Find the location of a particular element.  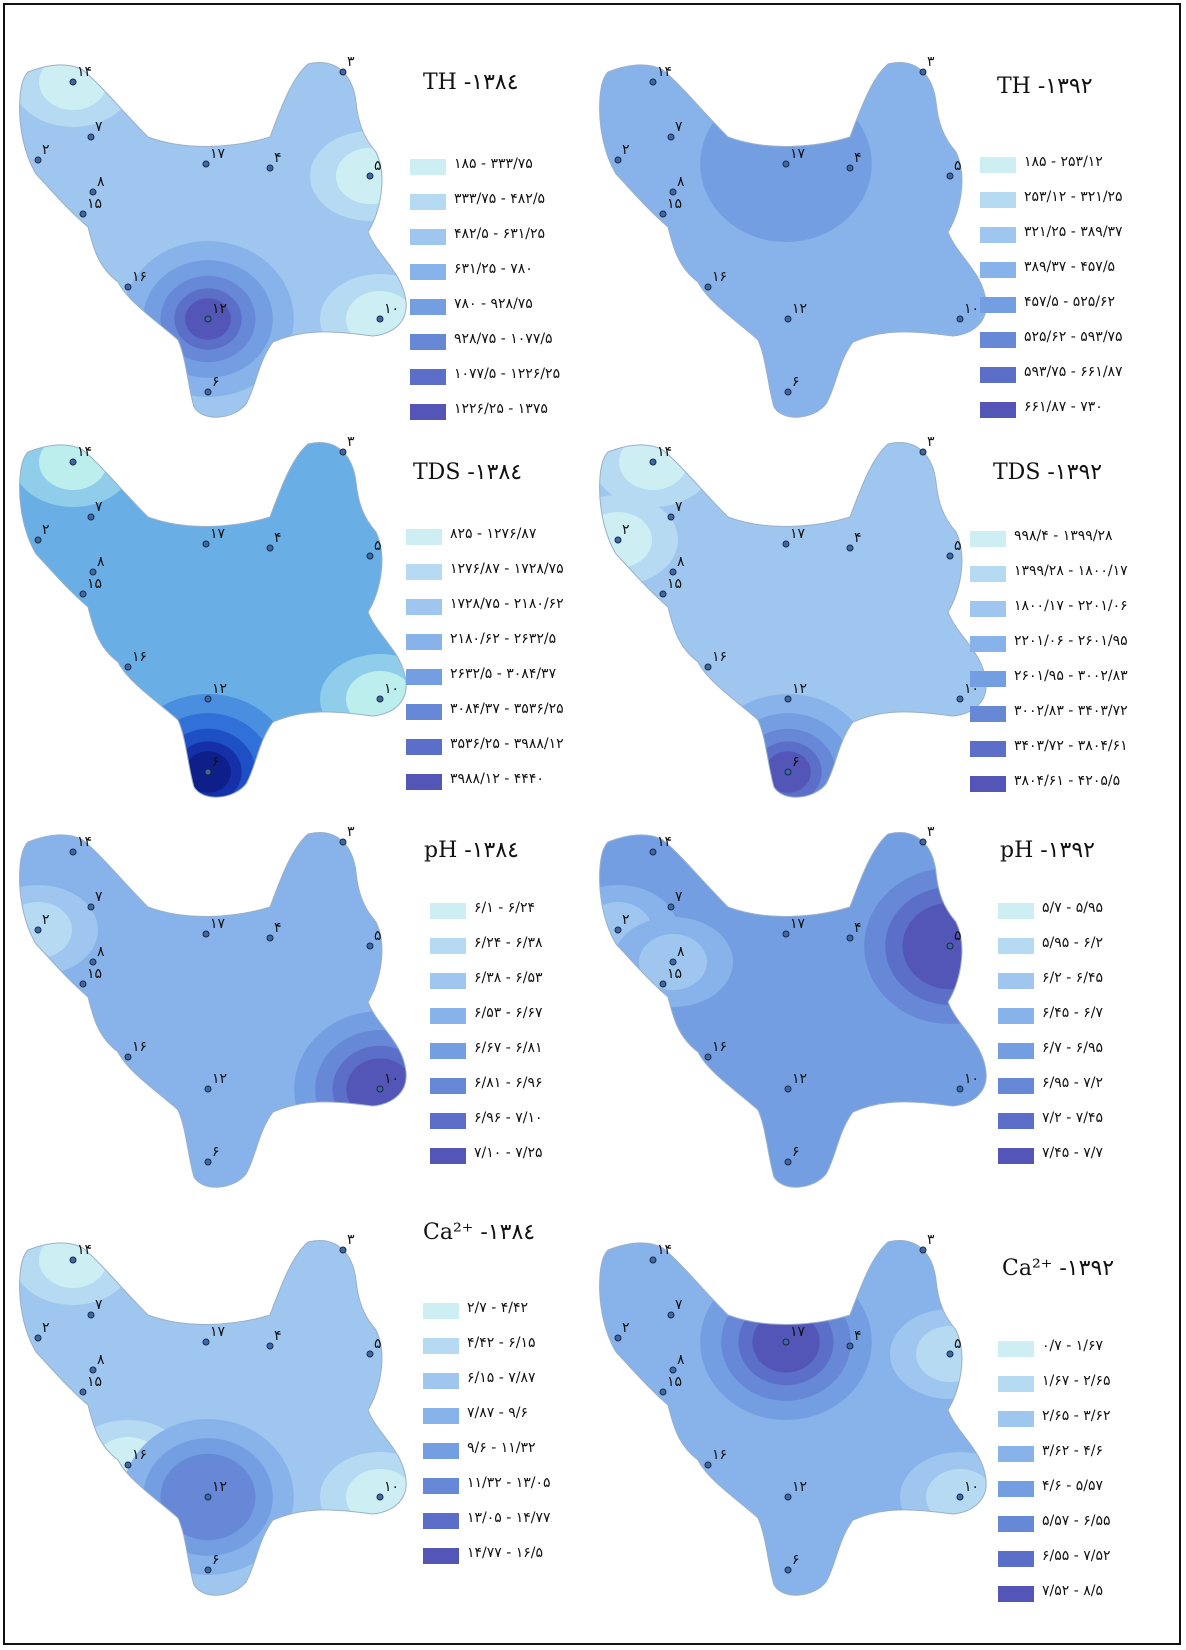

legend-label: ۱۰۷۷/۵ - ۱۲۲۶/۲۵ is located at coordinates (507, 374).